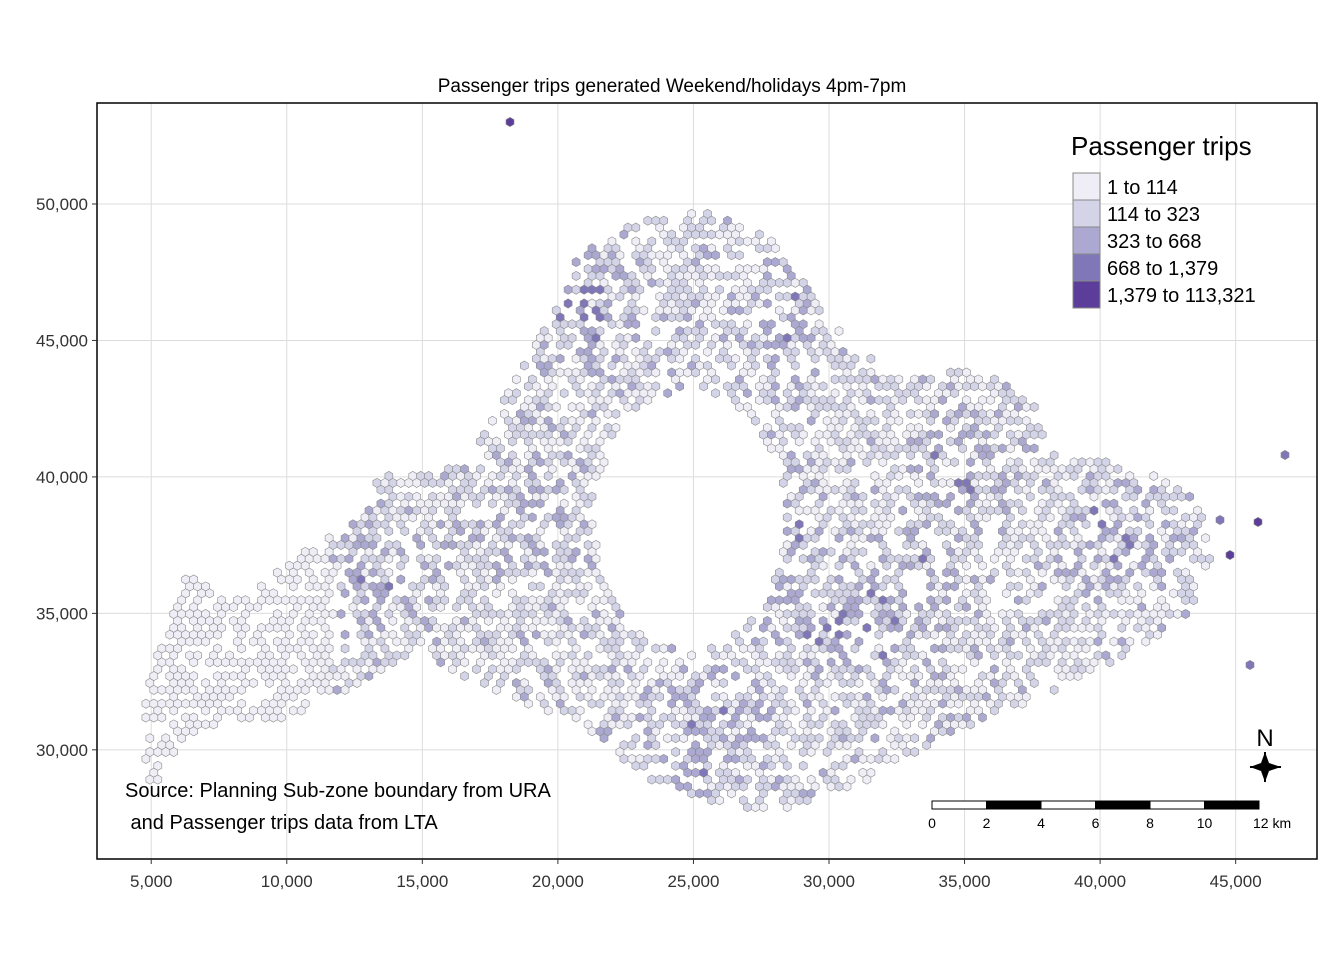 This screenshot has width=1344, height=960. What do you see at coordinates (1265, 753) in the screenshot?
I see `north-arrow: N` at bounding box center [1265, 753].